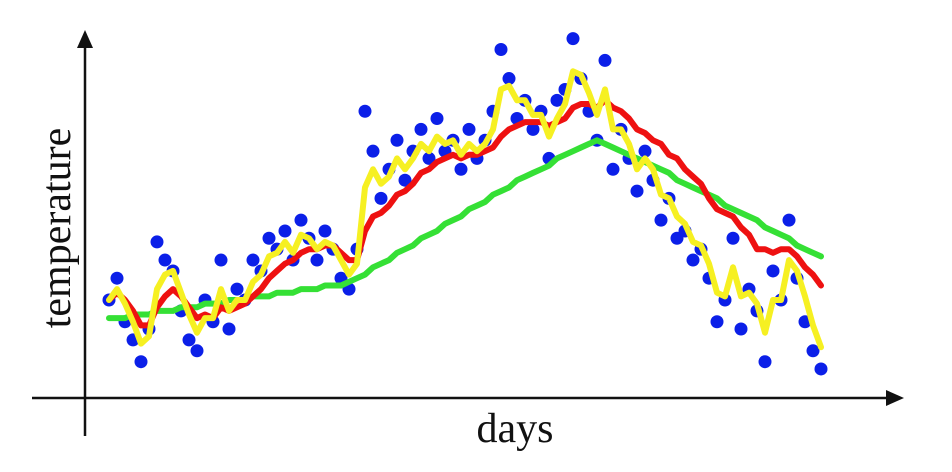 This screenshot has width=952, height=472. What do you see at coordinates (57, 228) in the screenshot?
I see `y-axis-label: temperature` at bounding box center [57, 228].